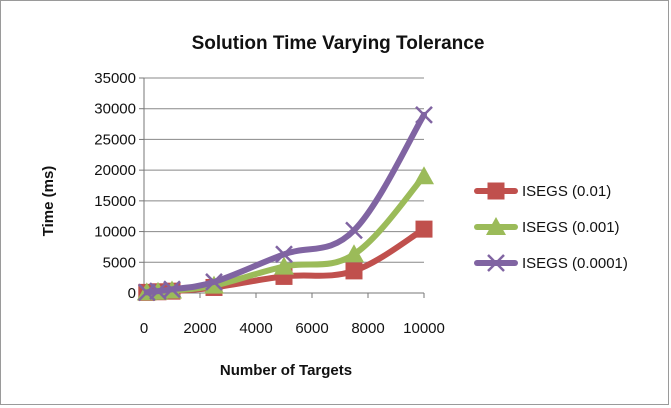  Describe the element at coordinates (311, 328) in the screenshot. I see `x-tick-label: 6000` at that location.